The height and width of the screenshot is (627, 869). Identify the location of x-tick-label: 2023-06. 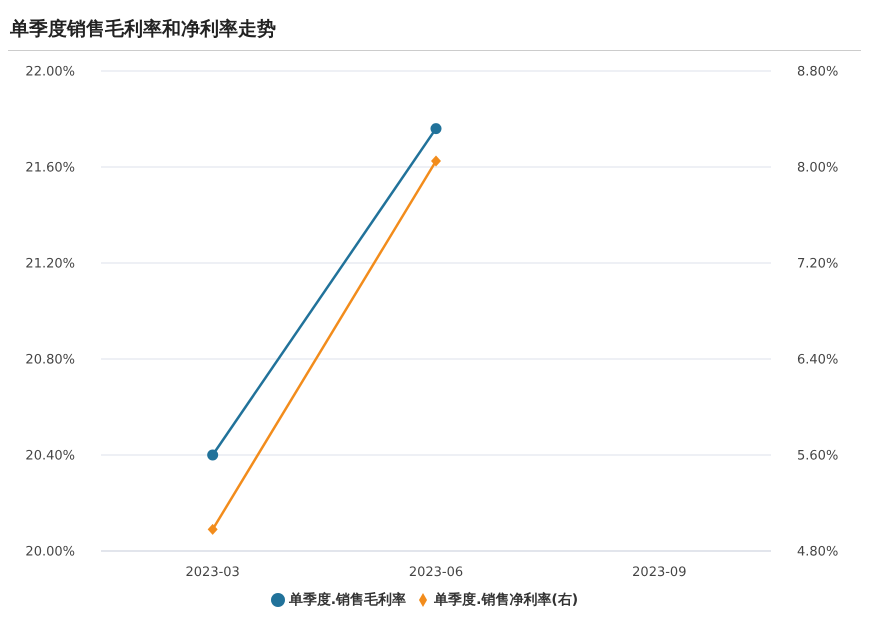
(436, 572).